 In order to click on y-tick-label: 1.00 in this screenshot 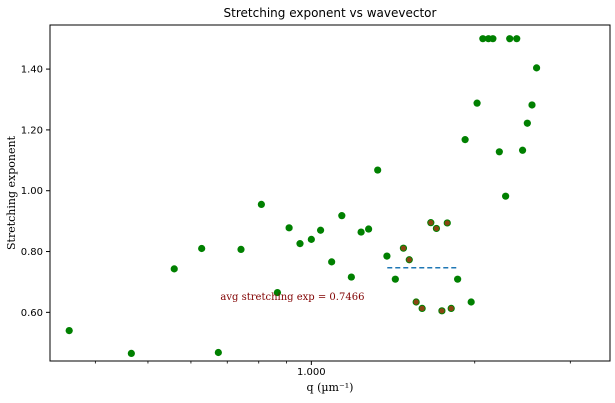, I will do `click(32, 191)`.